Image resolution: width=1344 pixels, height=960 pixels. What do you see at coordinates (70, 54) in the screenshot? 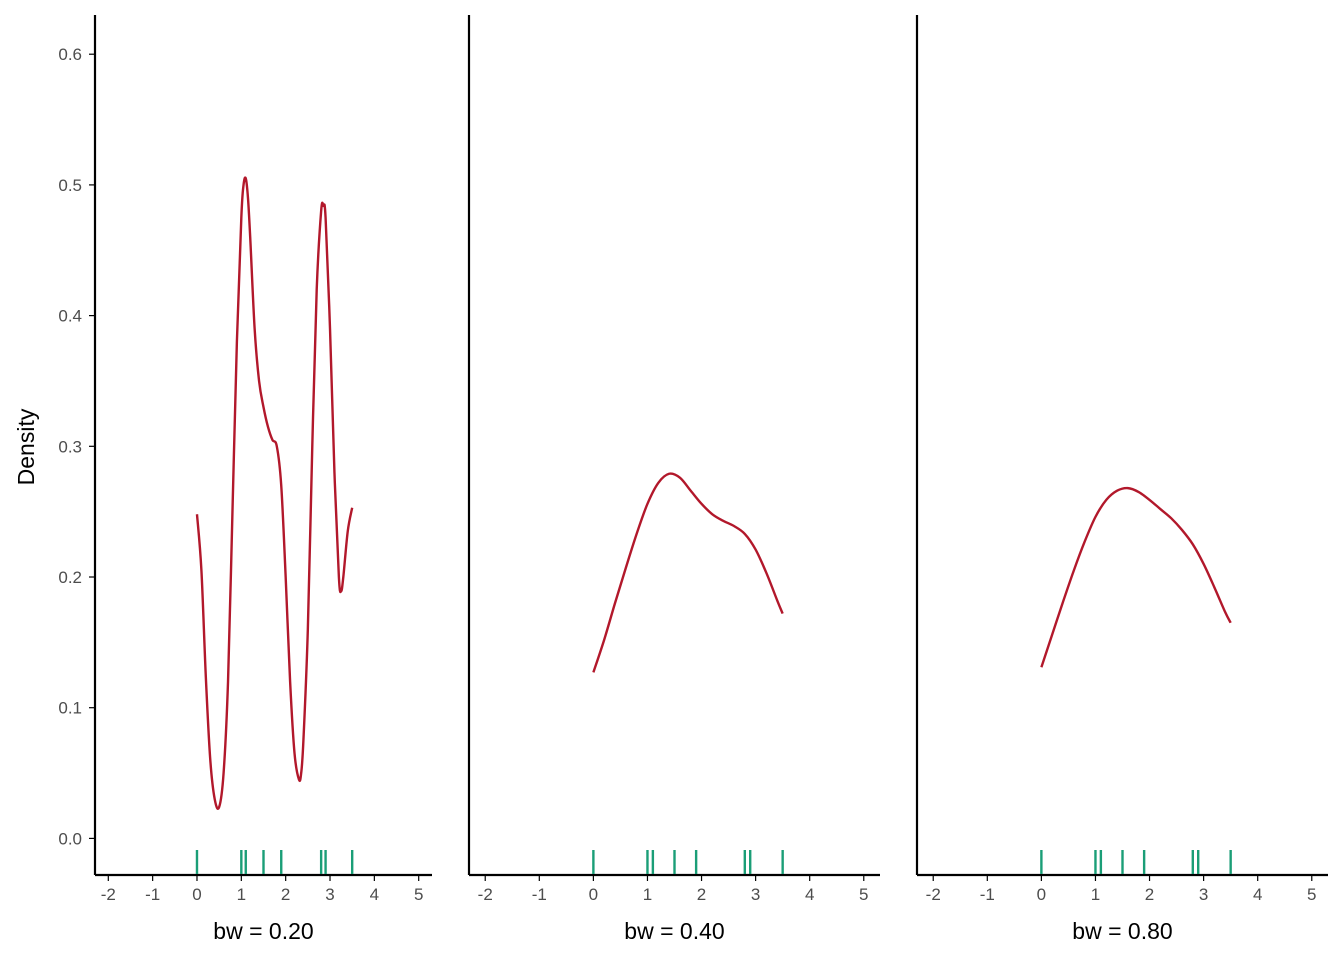
I see `y-tick-label: 0.6` at bounding box center [70, 54].